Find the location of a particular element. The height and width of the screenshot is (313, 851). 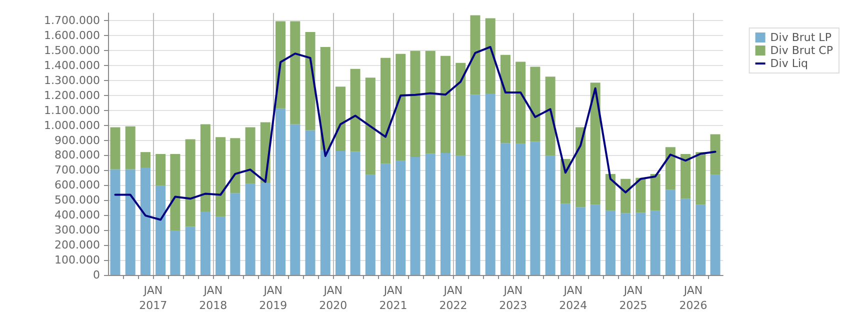

y-tick-label: 900.000 is located at coordinates (77, 140).